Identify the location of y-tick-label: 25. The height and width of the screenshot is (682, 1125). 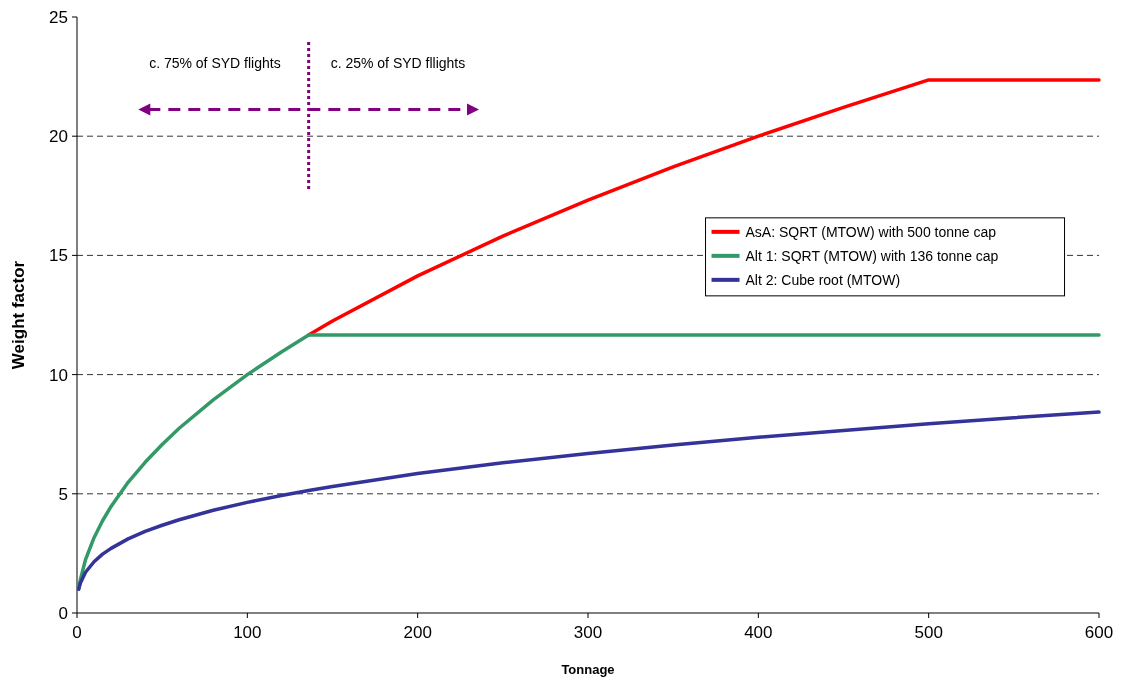
(58, 17).